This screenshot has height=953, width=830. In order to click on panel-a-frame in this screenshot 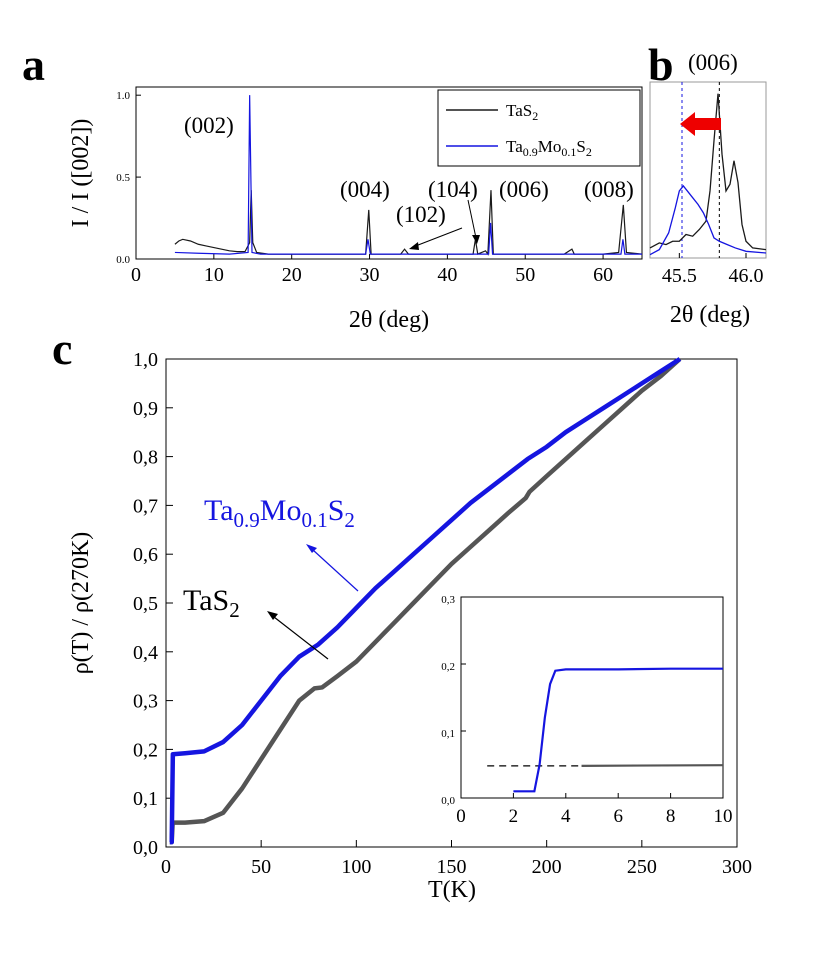, I will do `click(389, 173)`.